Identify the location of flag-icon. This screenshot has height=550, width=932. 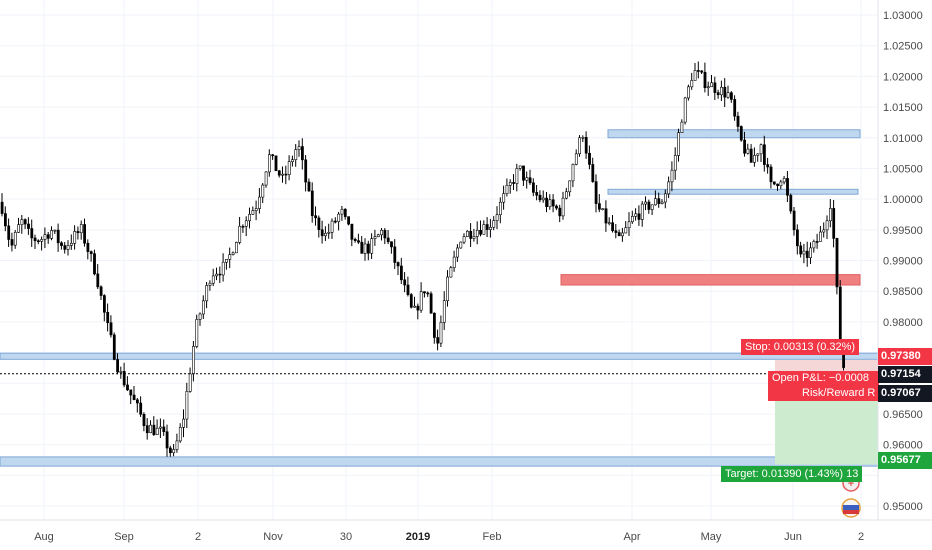
(851, 509).